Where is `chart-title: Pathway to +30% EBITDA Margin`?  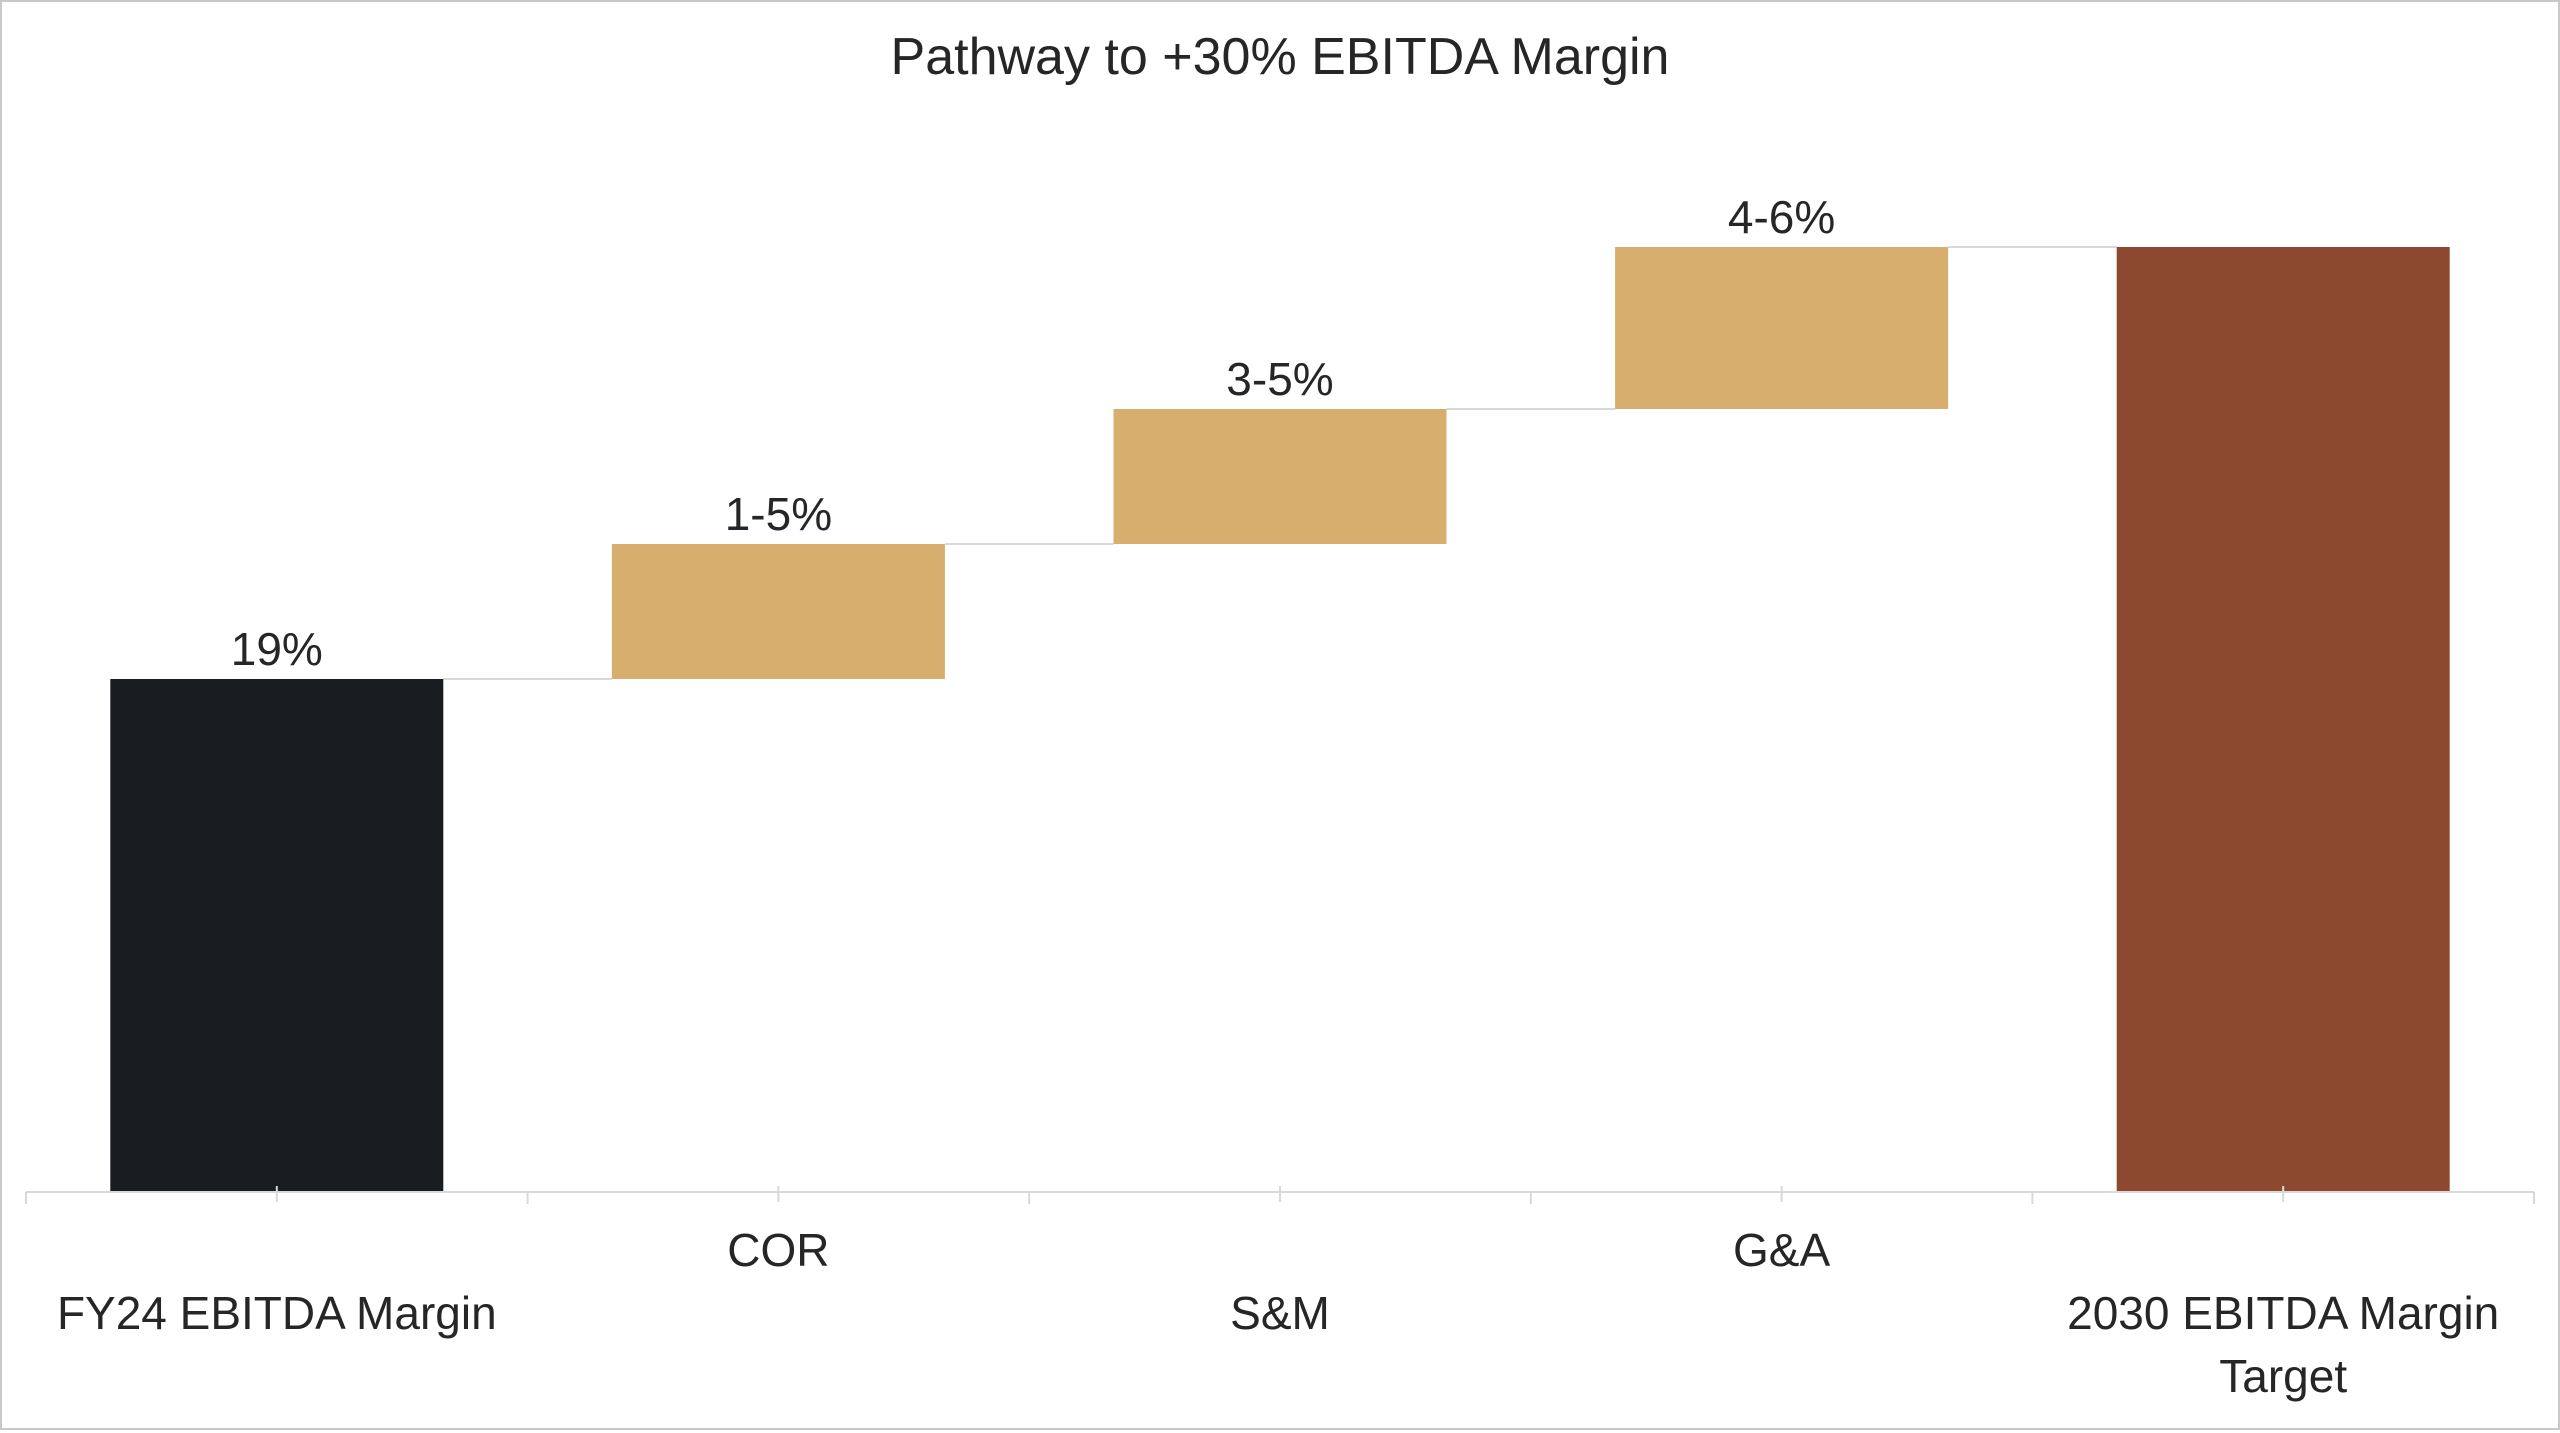 chart-title: Pathway to +30% EBITDA Margin is located at coordinates (1280, 57).